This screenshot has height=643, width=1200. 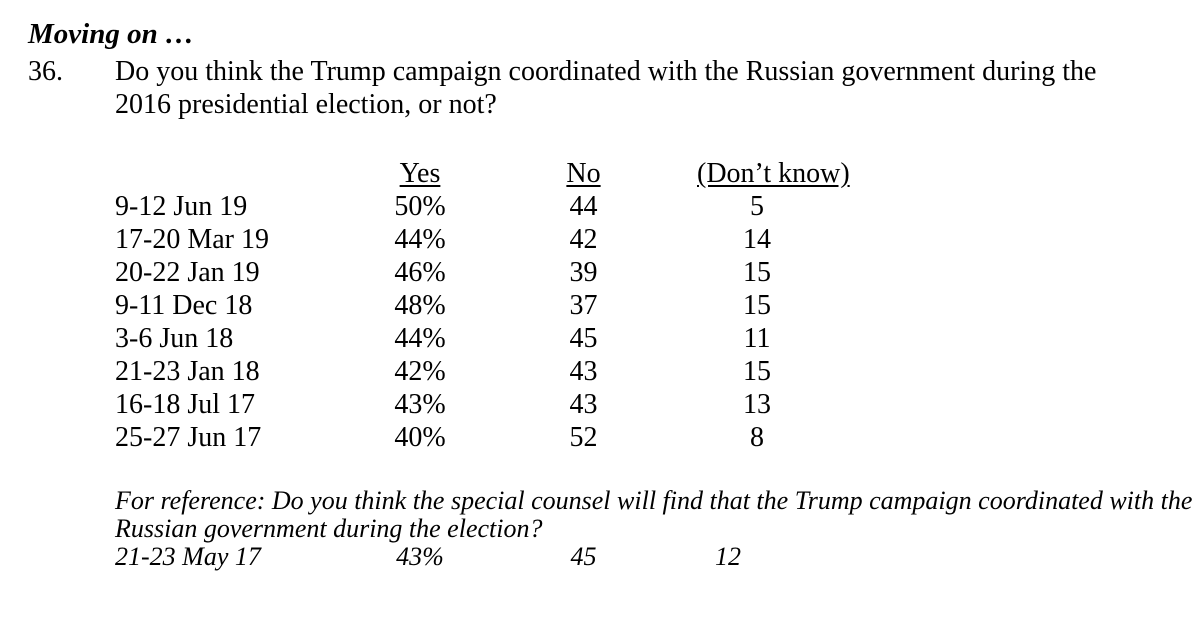 What do you see at coordinates (583, 272) in the screenshot?
I see `no-value: 39` at bounding box center [583, 272].